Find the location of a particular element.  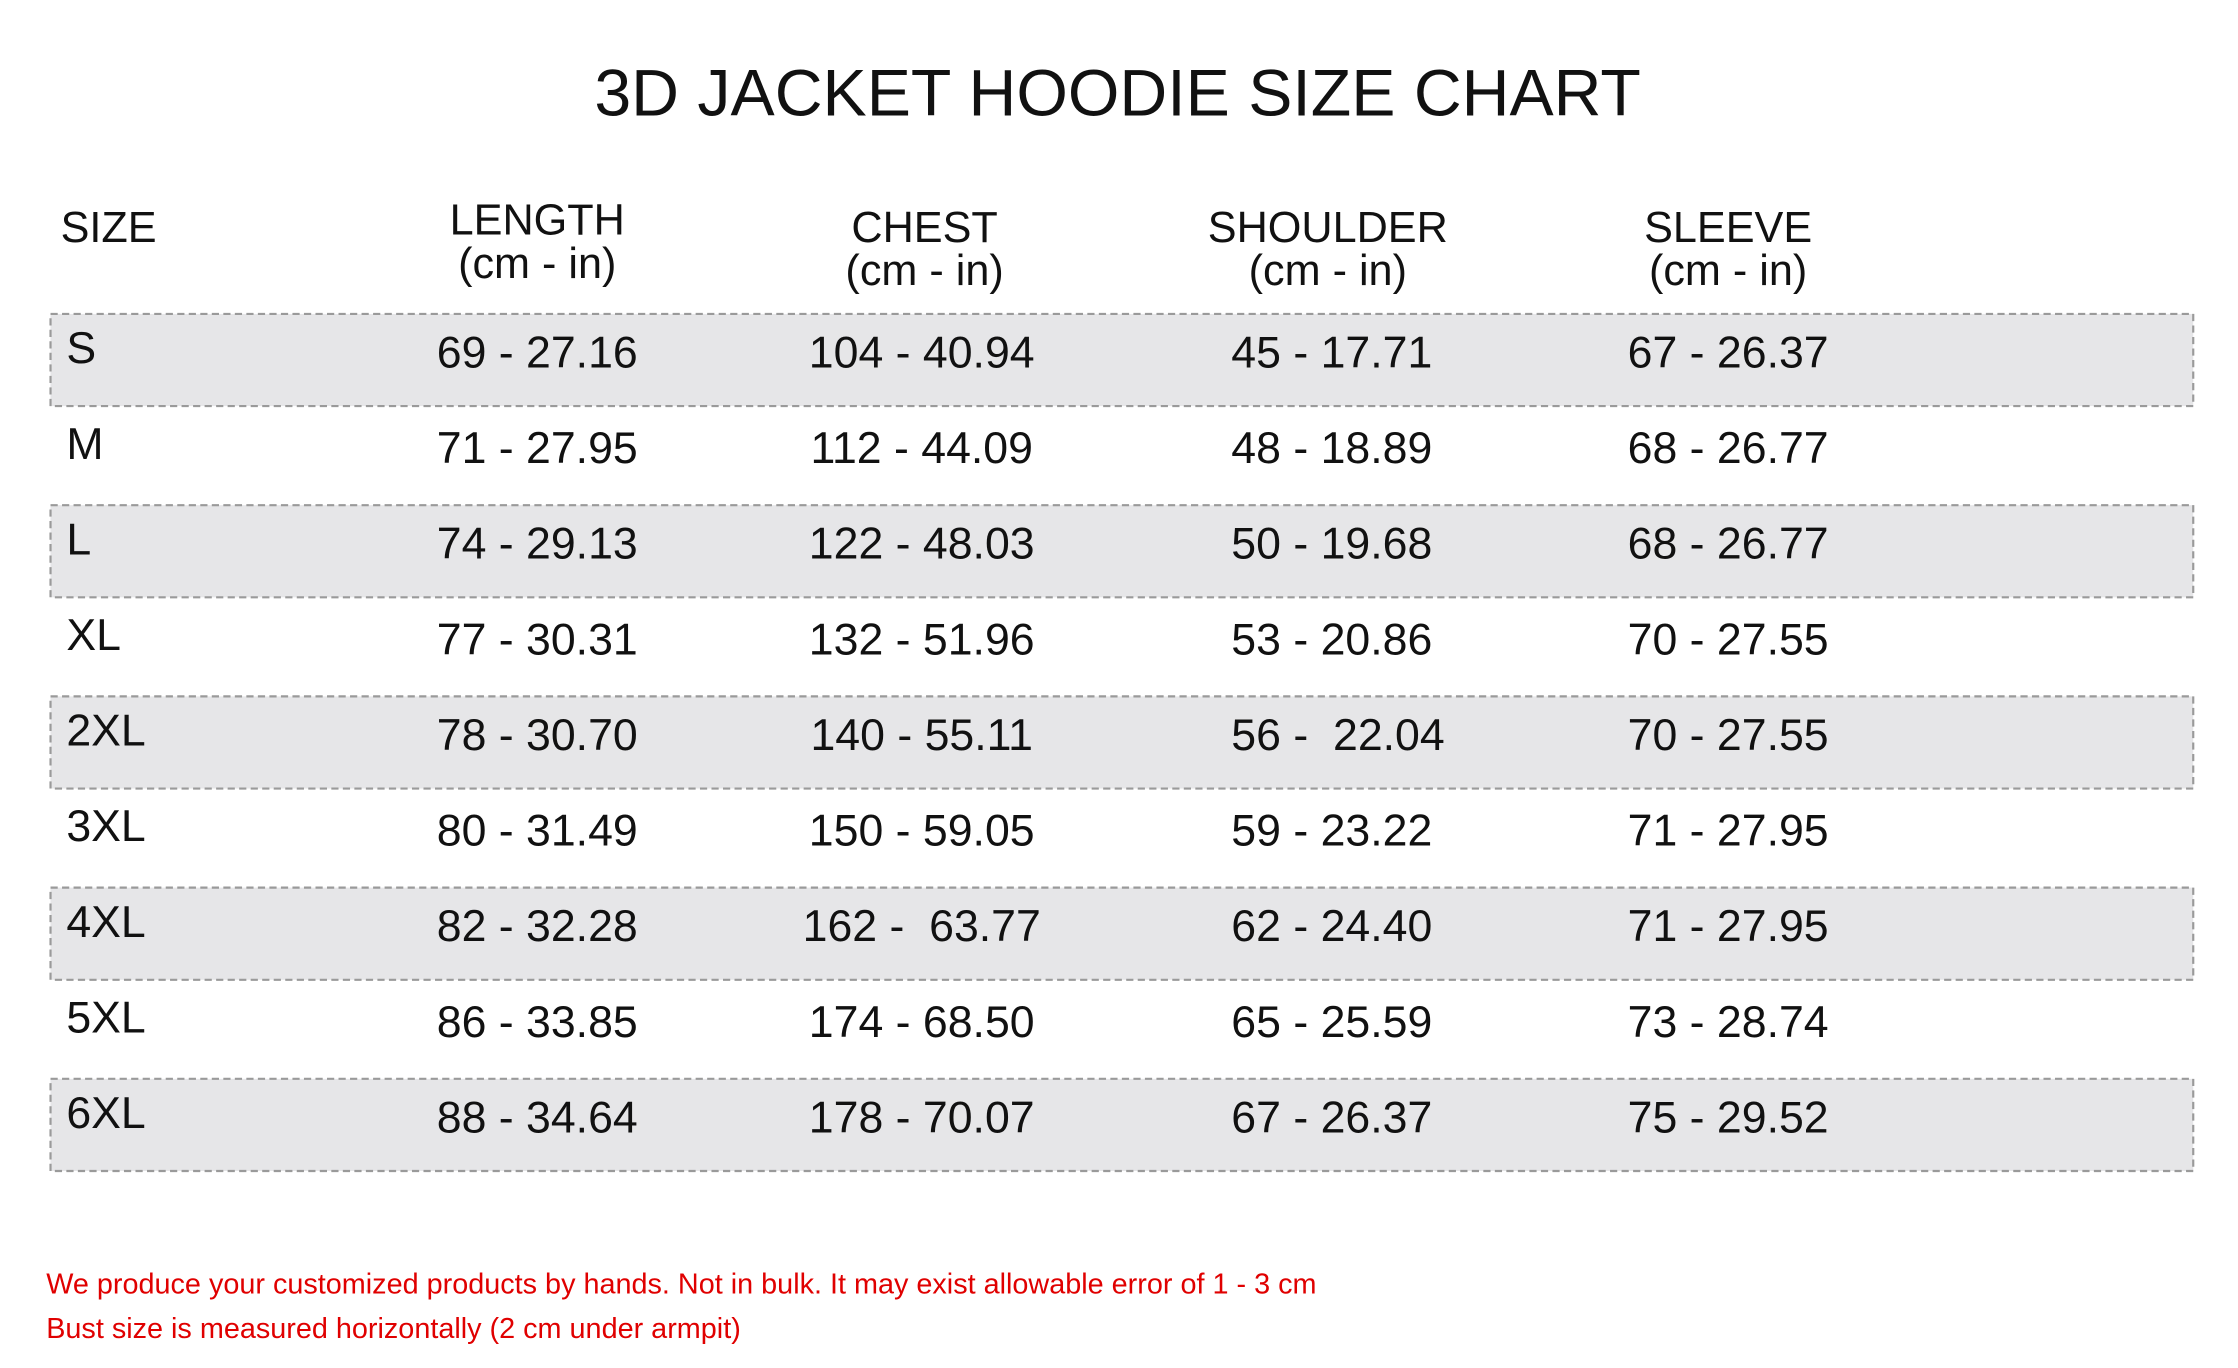

measurement: 69 - 27.16 is located at coordinates (537, 352).